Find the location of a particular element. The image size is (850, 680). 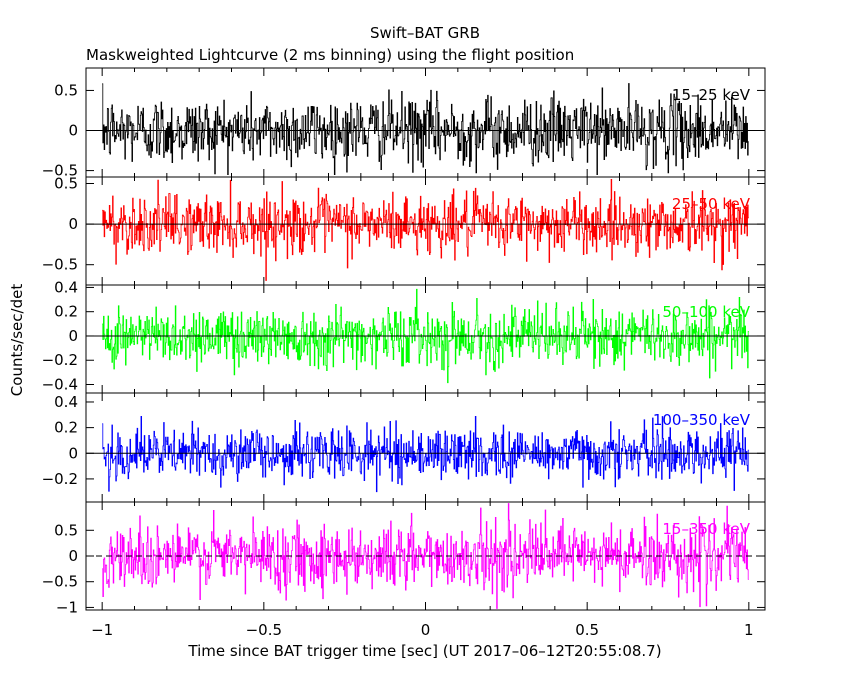

series-label: 100–350 keV is located at coordinates (702, 420).